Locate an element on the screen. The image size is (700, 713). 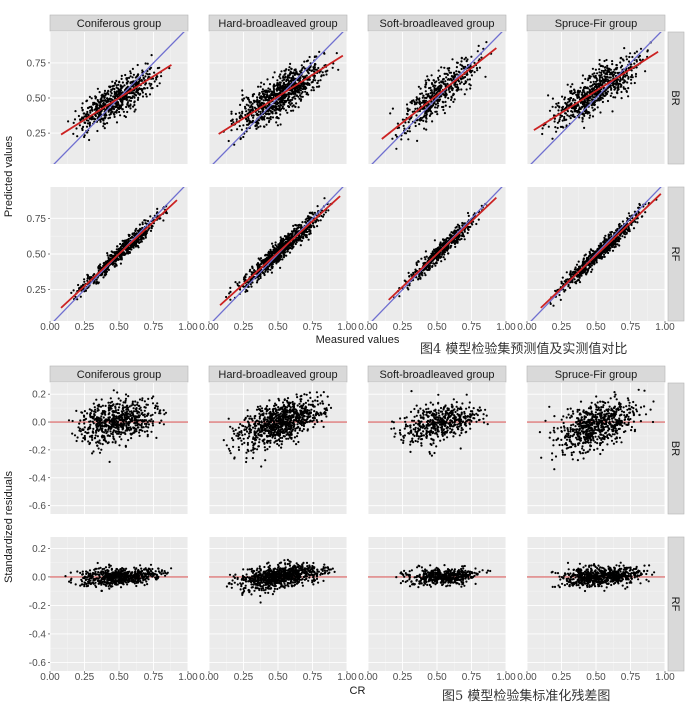
x-tick-label: 0.25 is located at coordinates (85, 327).